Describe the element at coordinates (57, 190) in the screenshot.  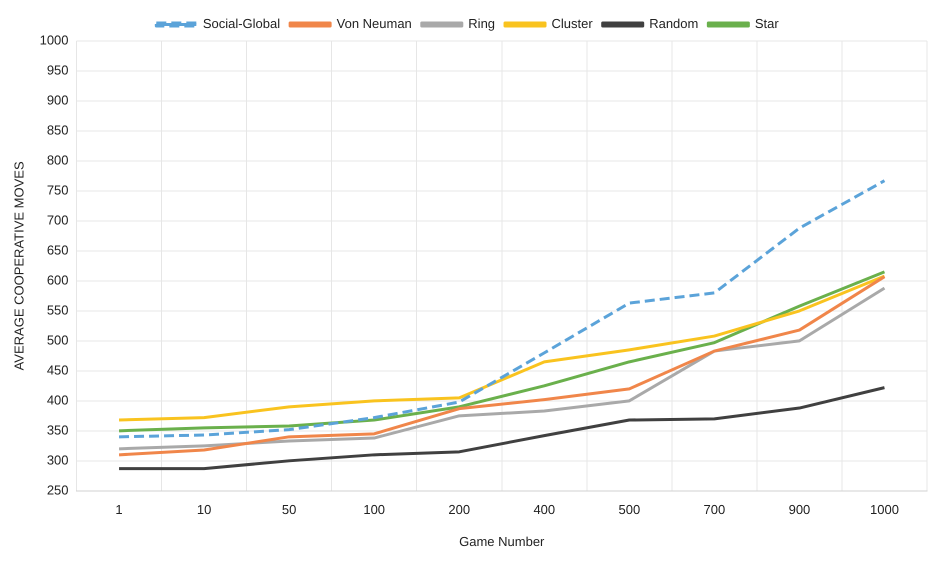
I see `y-tick-label: 750` at that location.